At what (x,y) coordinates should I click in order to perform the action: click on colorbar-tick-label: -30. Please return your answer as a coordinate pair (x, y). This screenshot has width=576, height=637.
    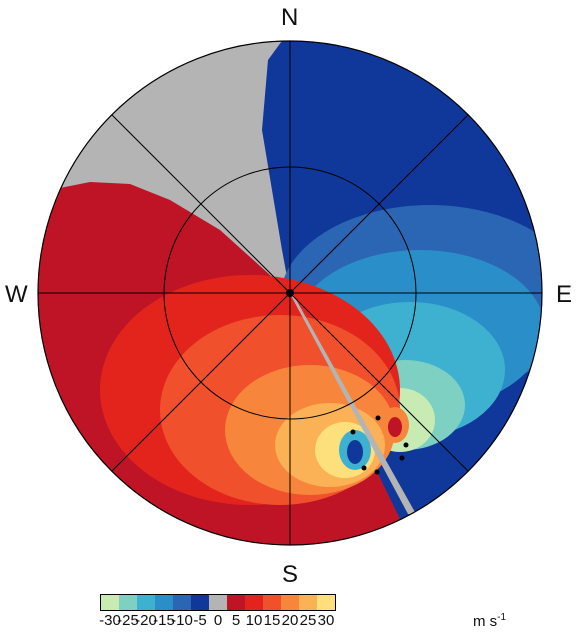
    Looking at the image, I should click on (110, 620).